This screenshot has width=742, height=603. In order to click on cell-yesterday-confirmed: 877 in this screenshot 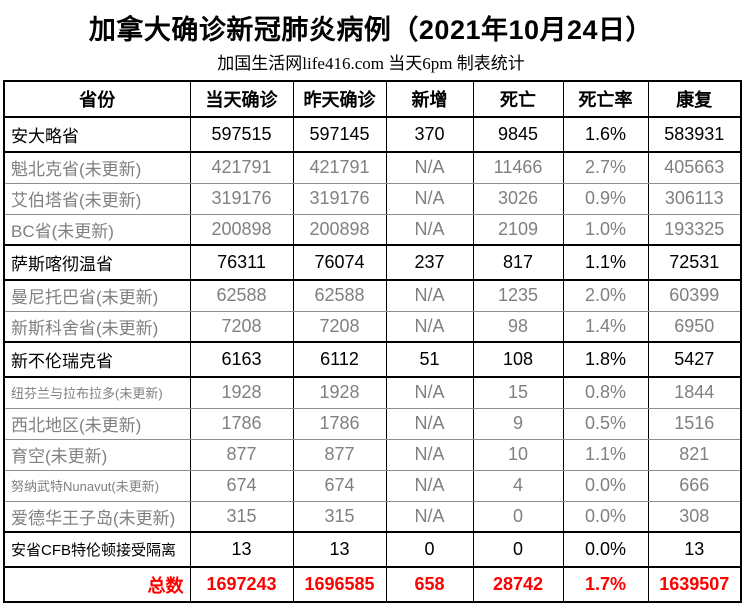, I will do `click(339, 454)`.